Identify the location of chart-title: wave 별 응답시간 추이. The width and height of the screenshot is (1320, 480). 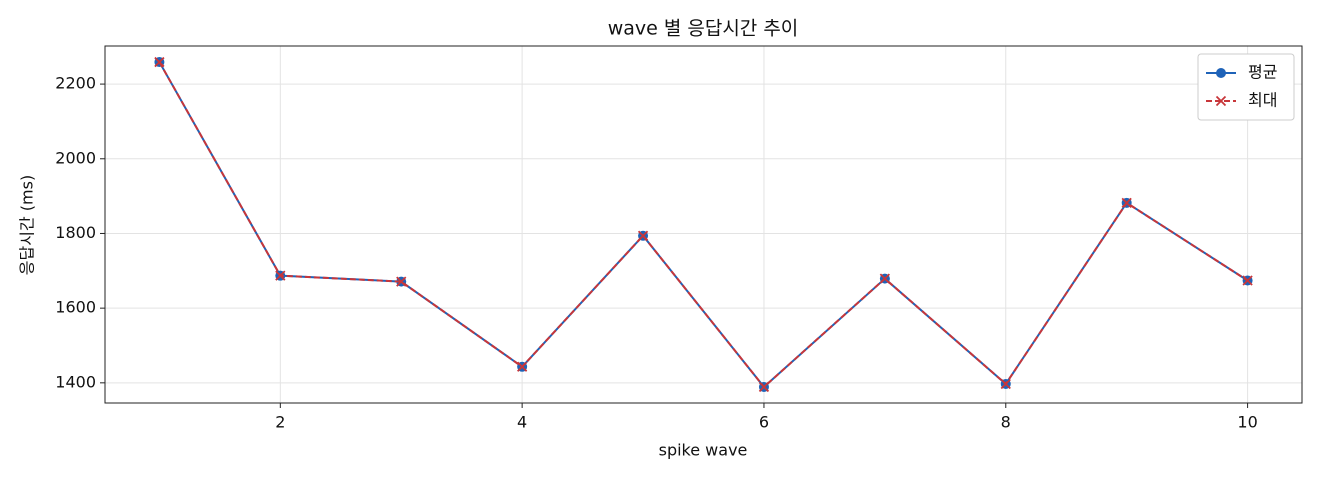
(703, 29).